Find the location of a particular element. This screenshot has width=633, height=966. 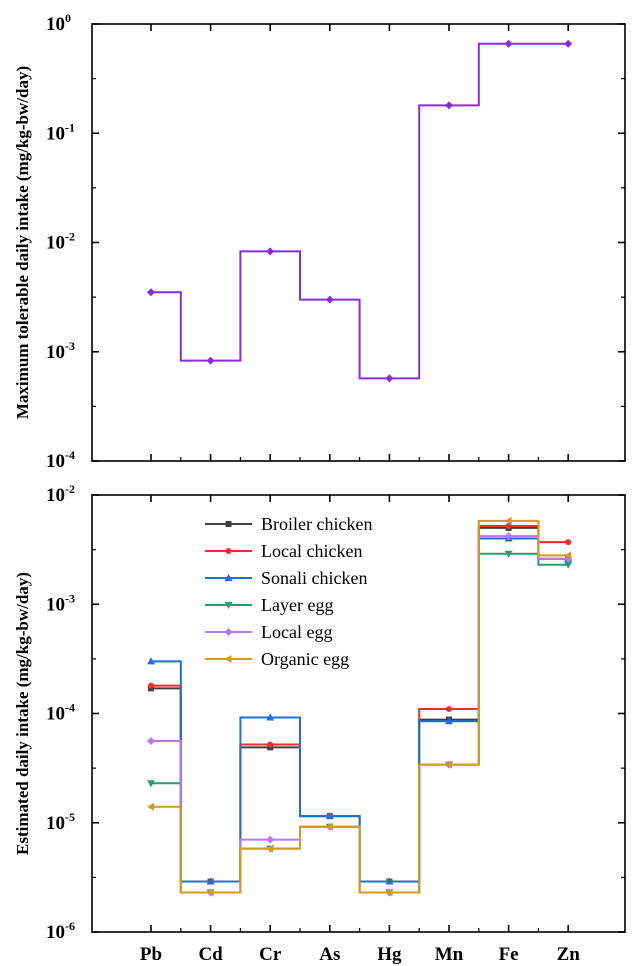

legend-item-2: Local chicken is located at coordinates (283, 551).